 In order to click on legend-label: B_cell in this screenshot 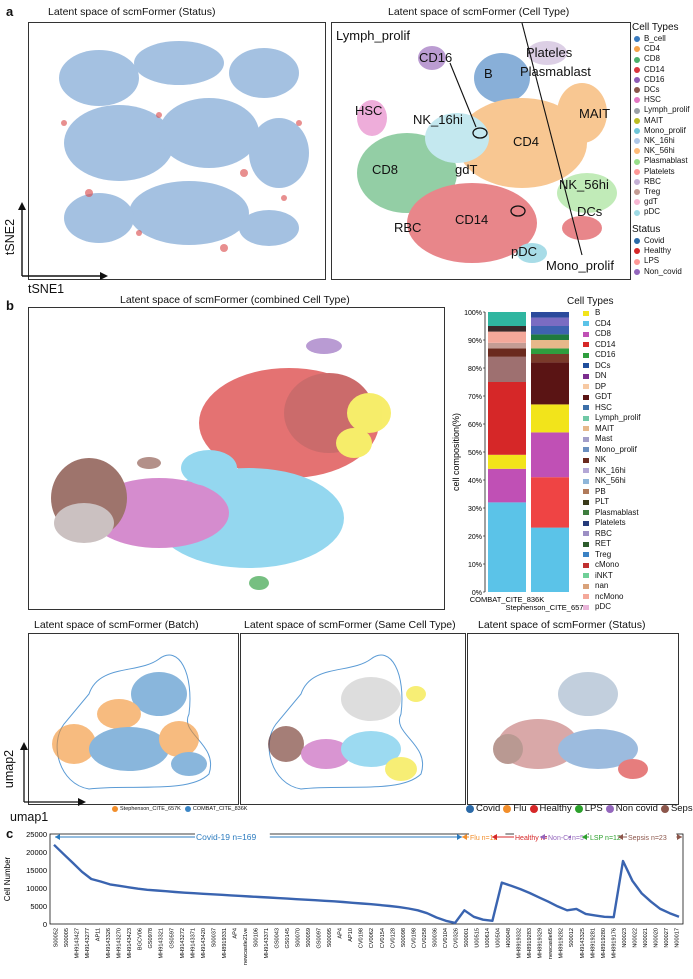, I will do `click(655, 38)`.